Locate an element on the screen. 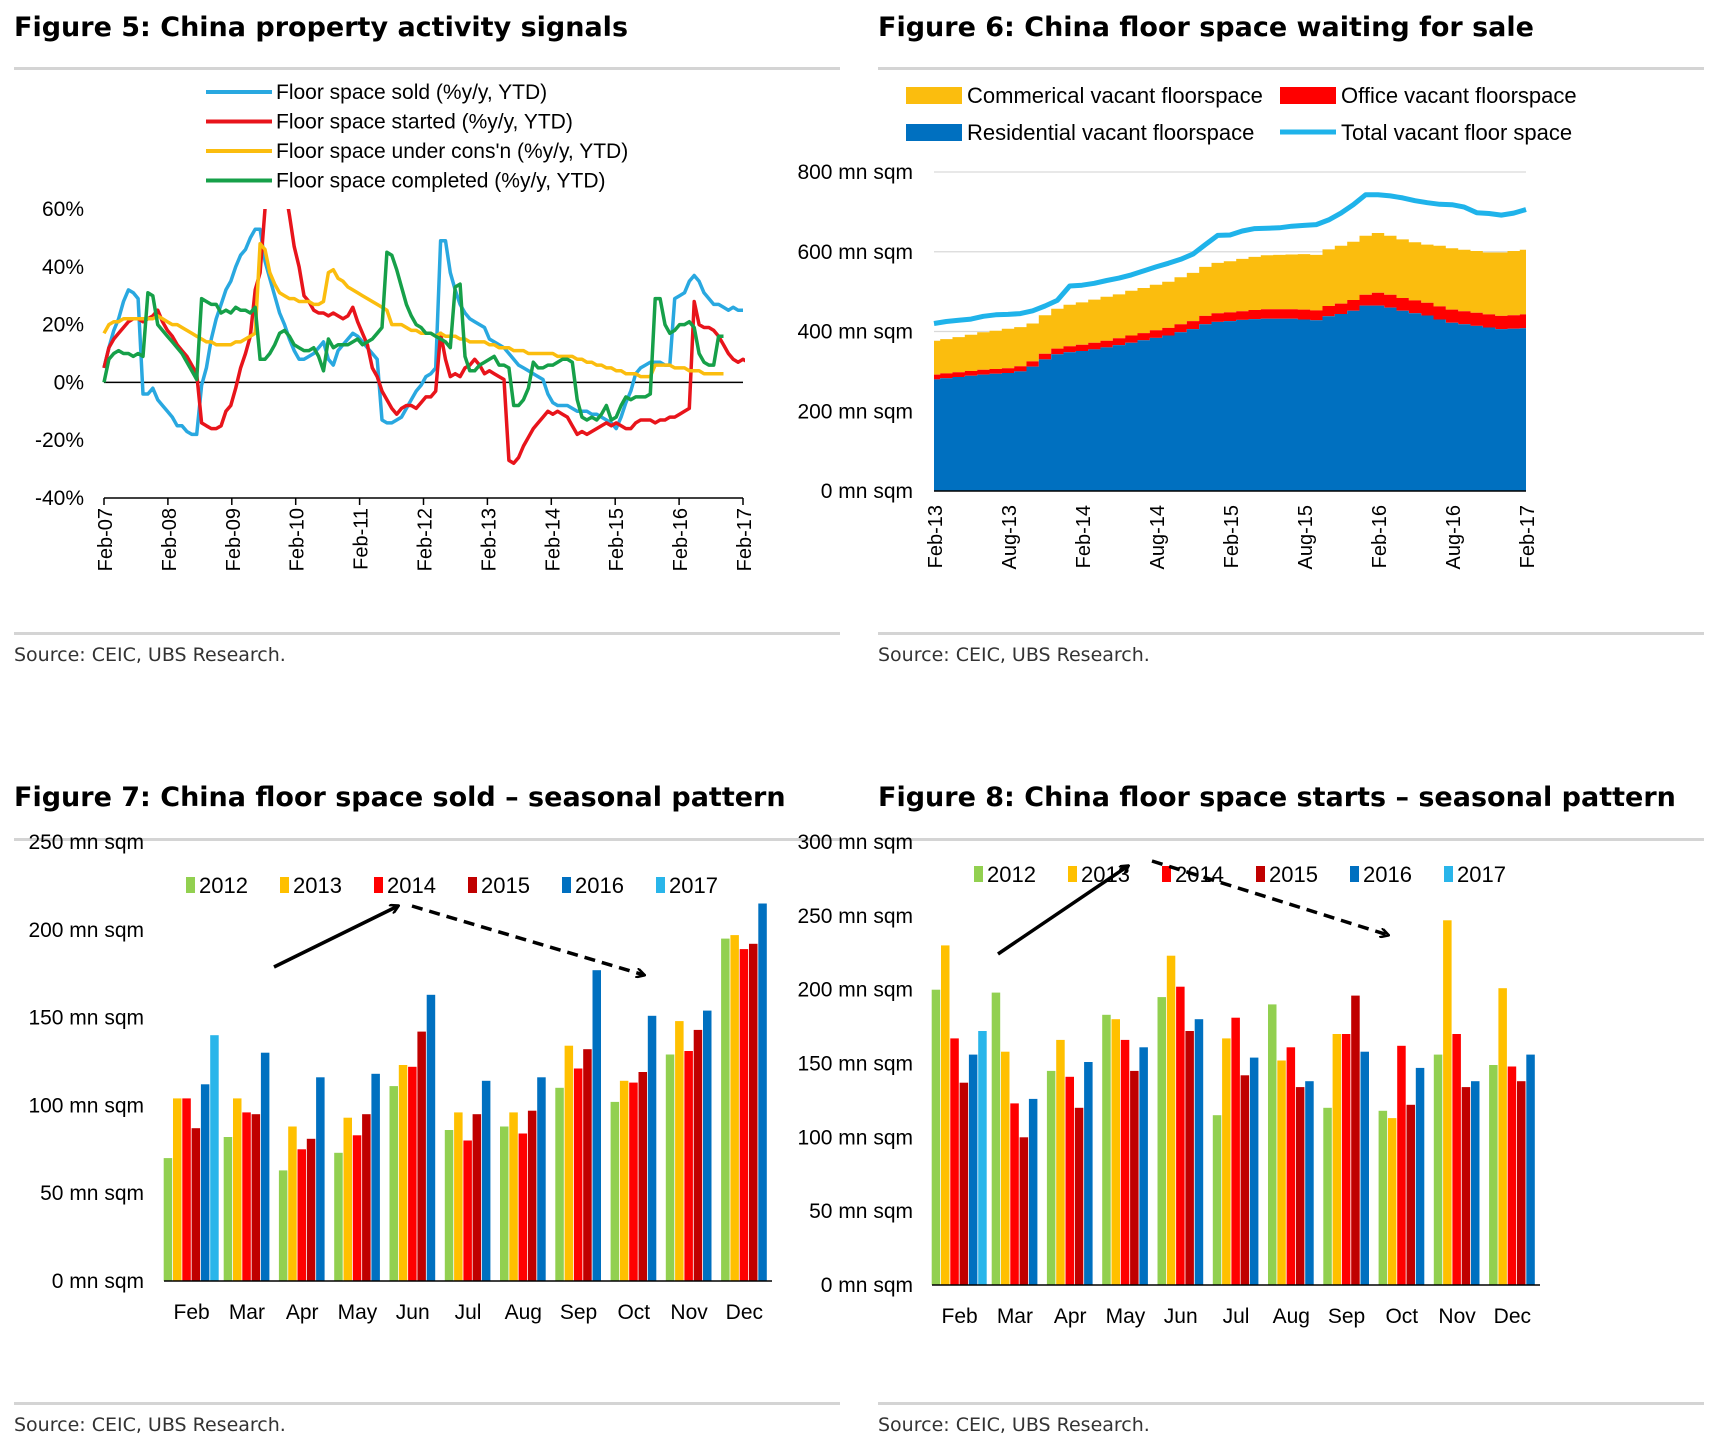 The height and width of the screenshot is (1448, 1718). bar-aug-2014 is located at coordinates (1291, 1166).